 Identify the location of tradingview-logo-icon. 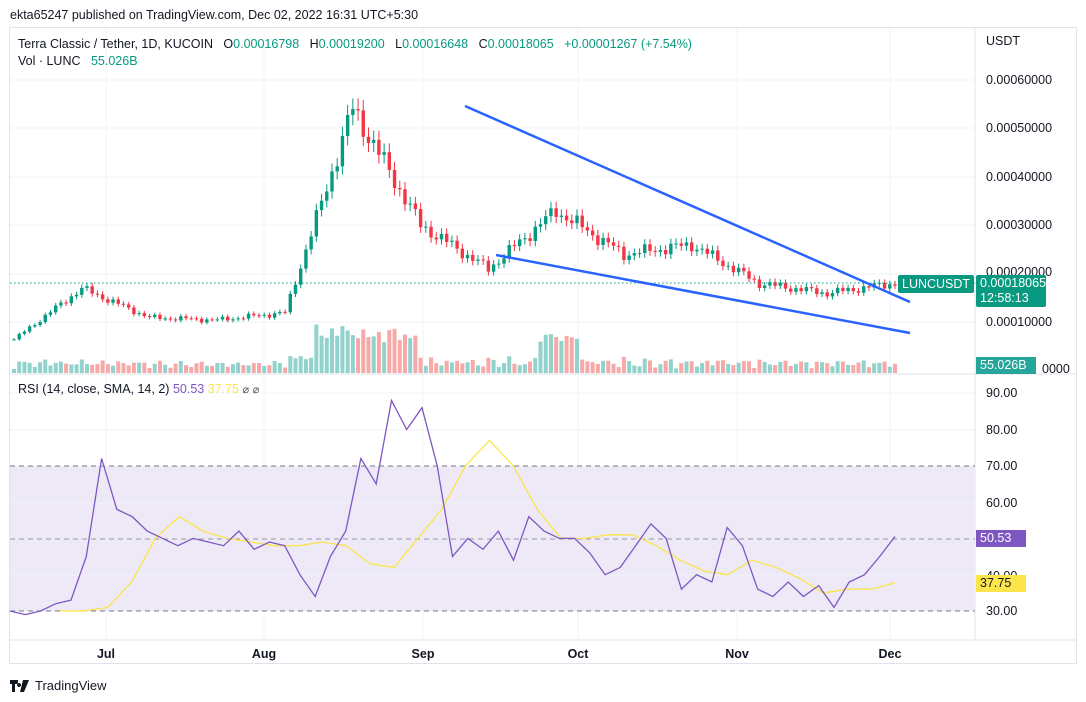
(19, 685).